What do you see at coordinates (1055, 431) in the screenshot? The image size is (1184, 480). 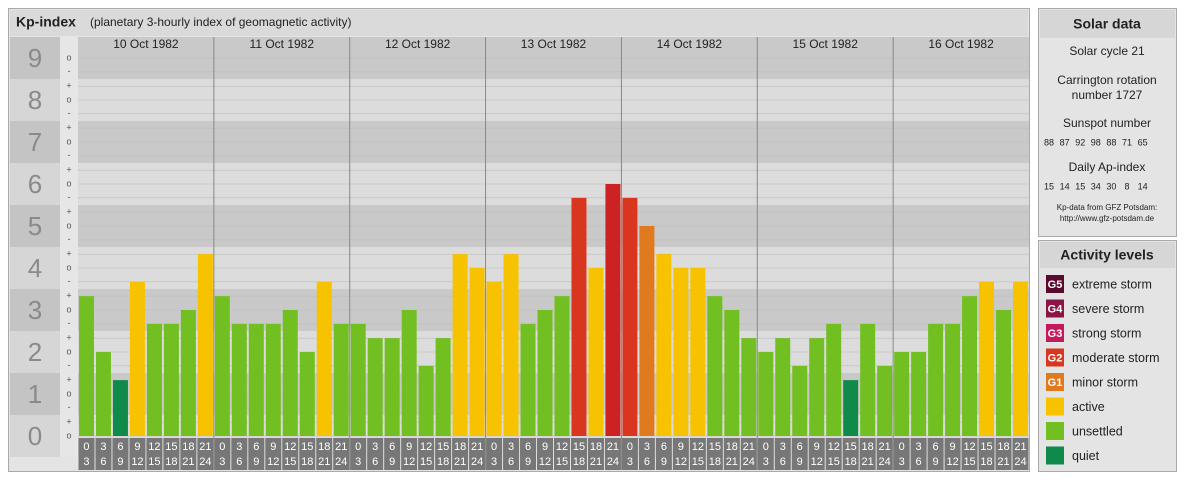 I see `legend-swatch` at bounding box center [1055, 431].